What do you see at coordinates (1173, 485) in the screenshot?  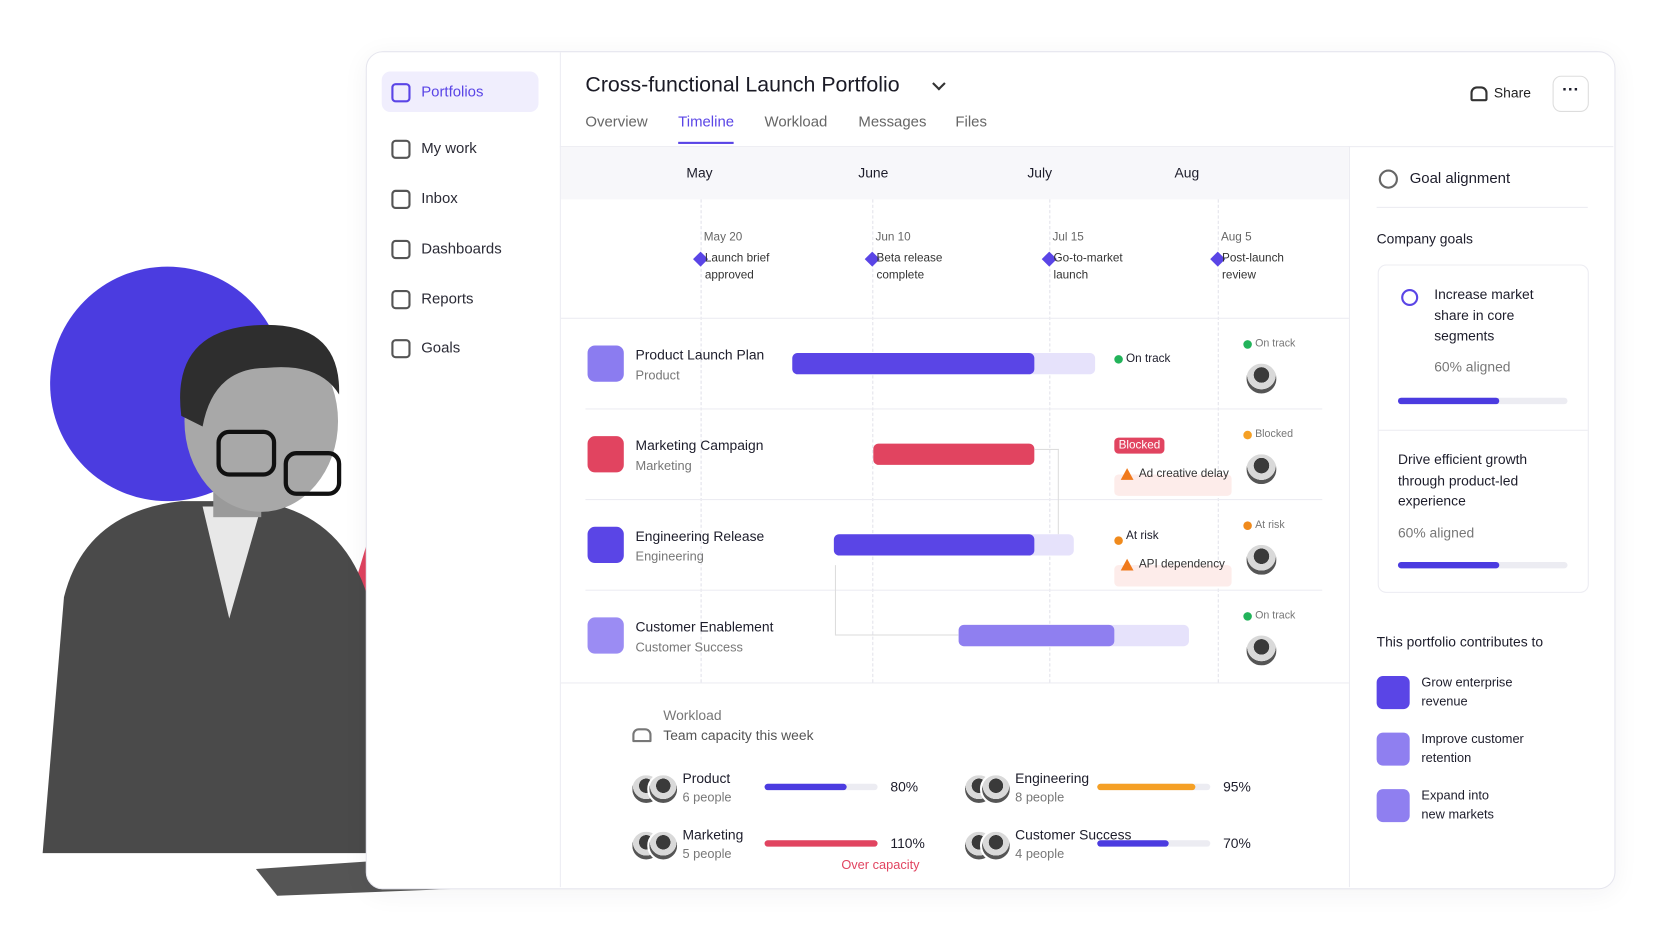 I see `status-note` at bounding box center [1173, 485].